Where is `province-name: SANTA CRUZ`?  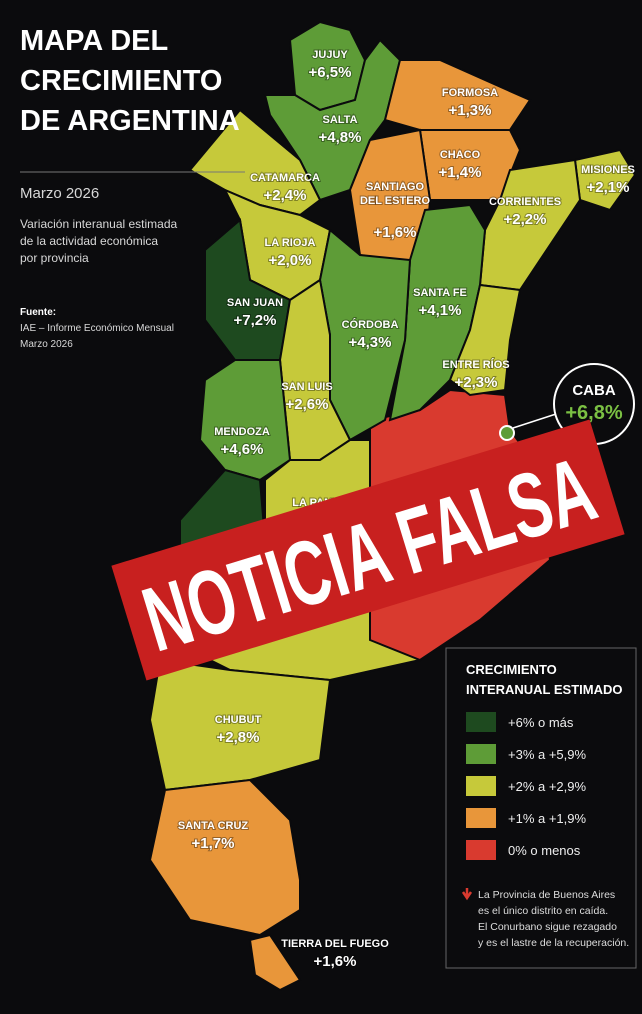 province-name: SANTA CRUZ is located at coordinates (213, 826).